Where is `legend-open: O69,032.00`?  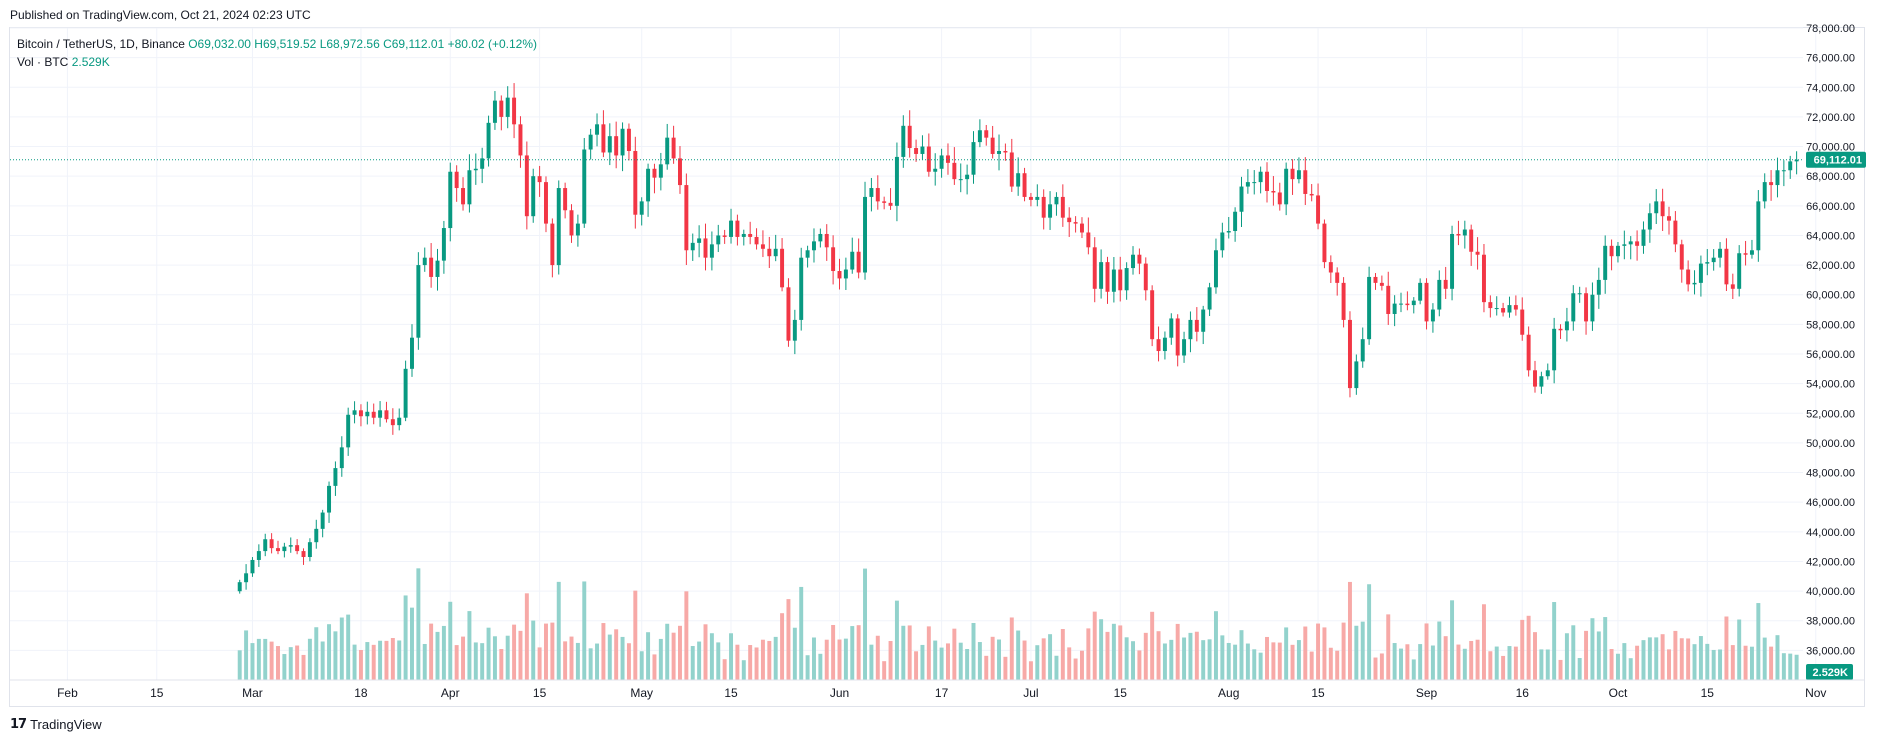 legend-open: O69,032.00 is located at coordinates (219, 44).